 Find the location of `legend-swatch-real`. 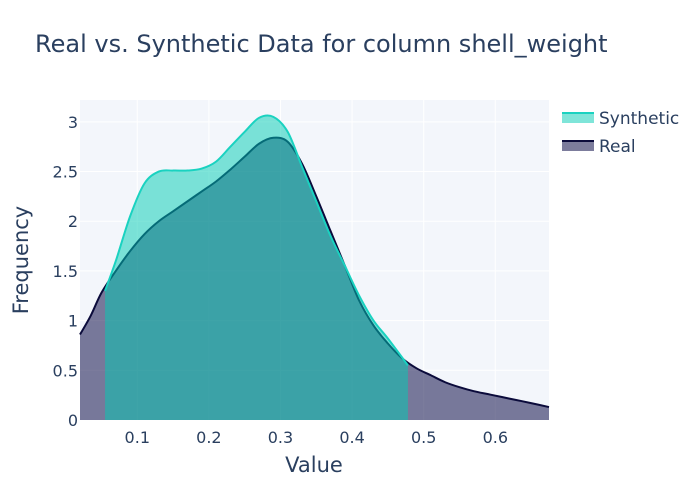

legend-swatch-real is located at coordinates (578, 146).